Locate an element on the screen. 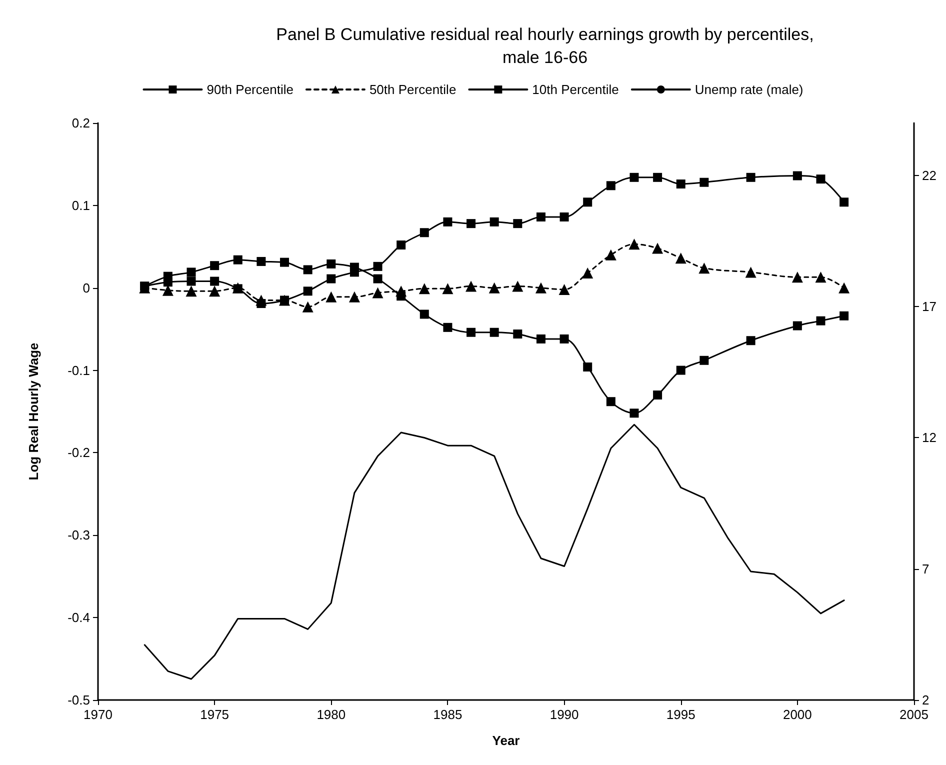 This screenshot has height=765, width=946. y-tick-label: 0.1 is located at coordinates (81, 205).